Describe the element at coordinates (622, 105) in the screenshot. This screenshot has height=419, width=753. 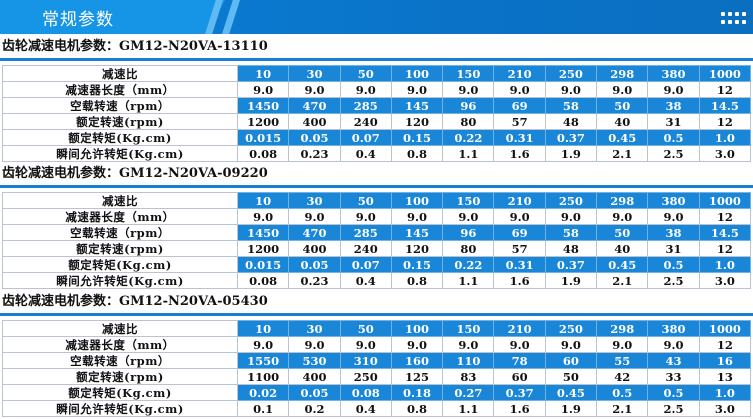
I see `table-cell: 50` at that location.